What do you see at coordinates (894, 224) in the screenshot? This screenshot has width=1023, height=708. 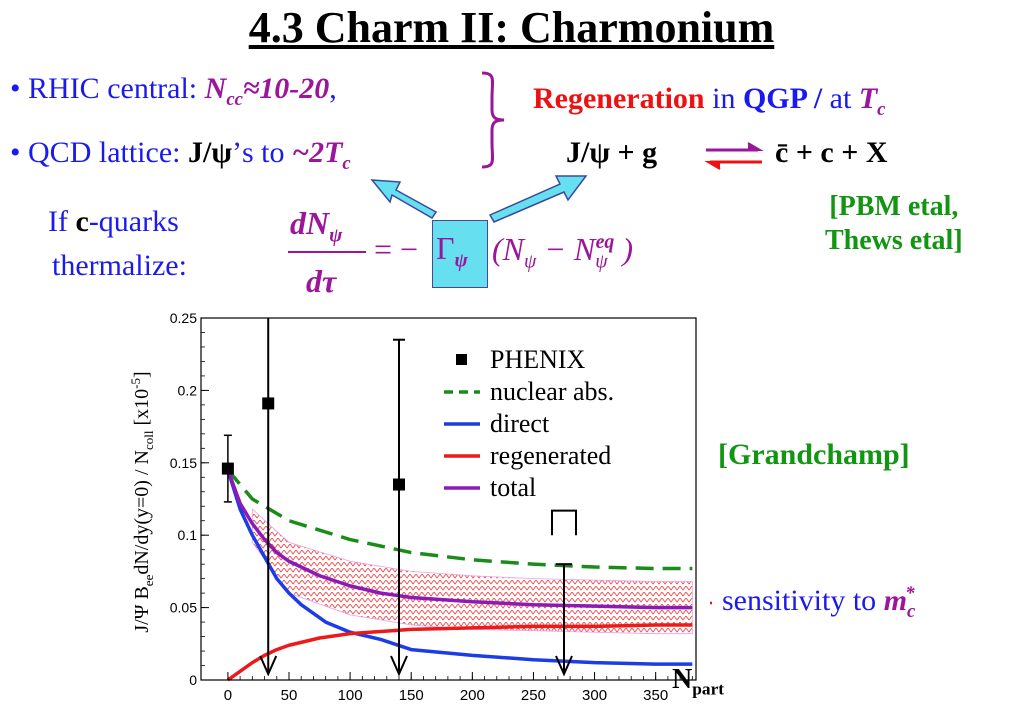 I see `ref-pbm-thews: [PBM etal, Thews etal]` at bounding box center [894, 224].